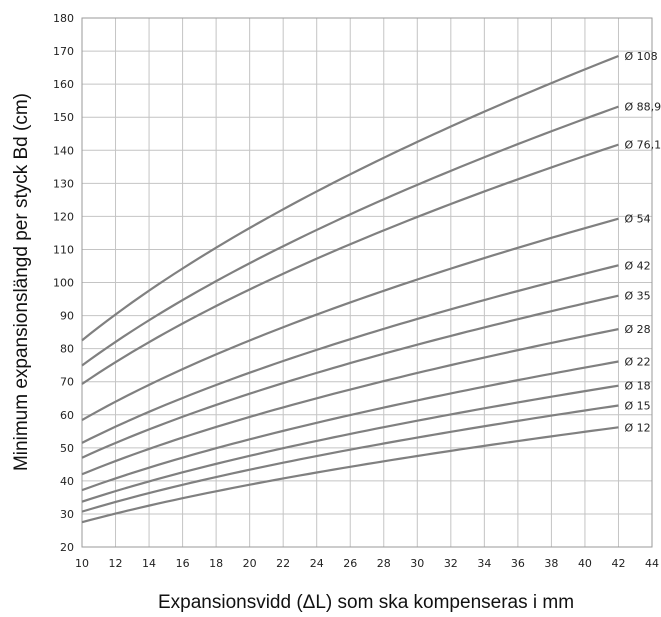 The image size is (661, 617). I want to click on y-tick-label: 110, so click(63, 249).